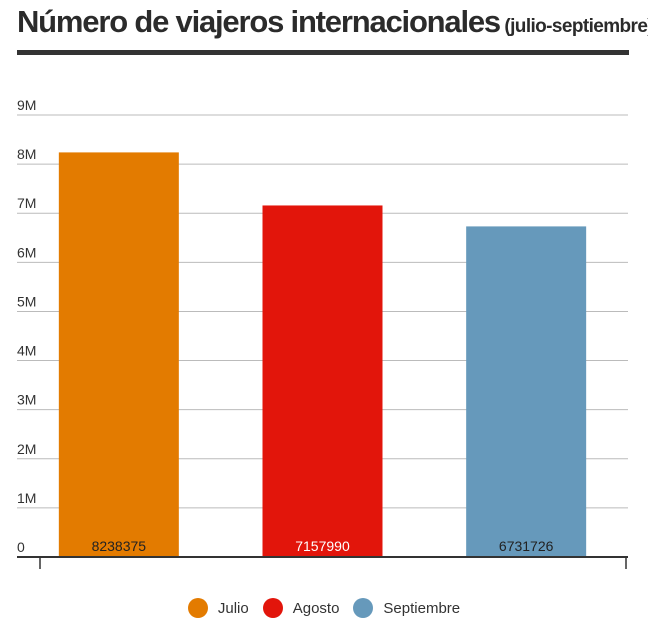  What do you see at coordinates (316, 608) in the screenshot?
I see `legend-label: Agosto` at bounding box center [316, 608].